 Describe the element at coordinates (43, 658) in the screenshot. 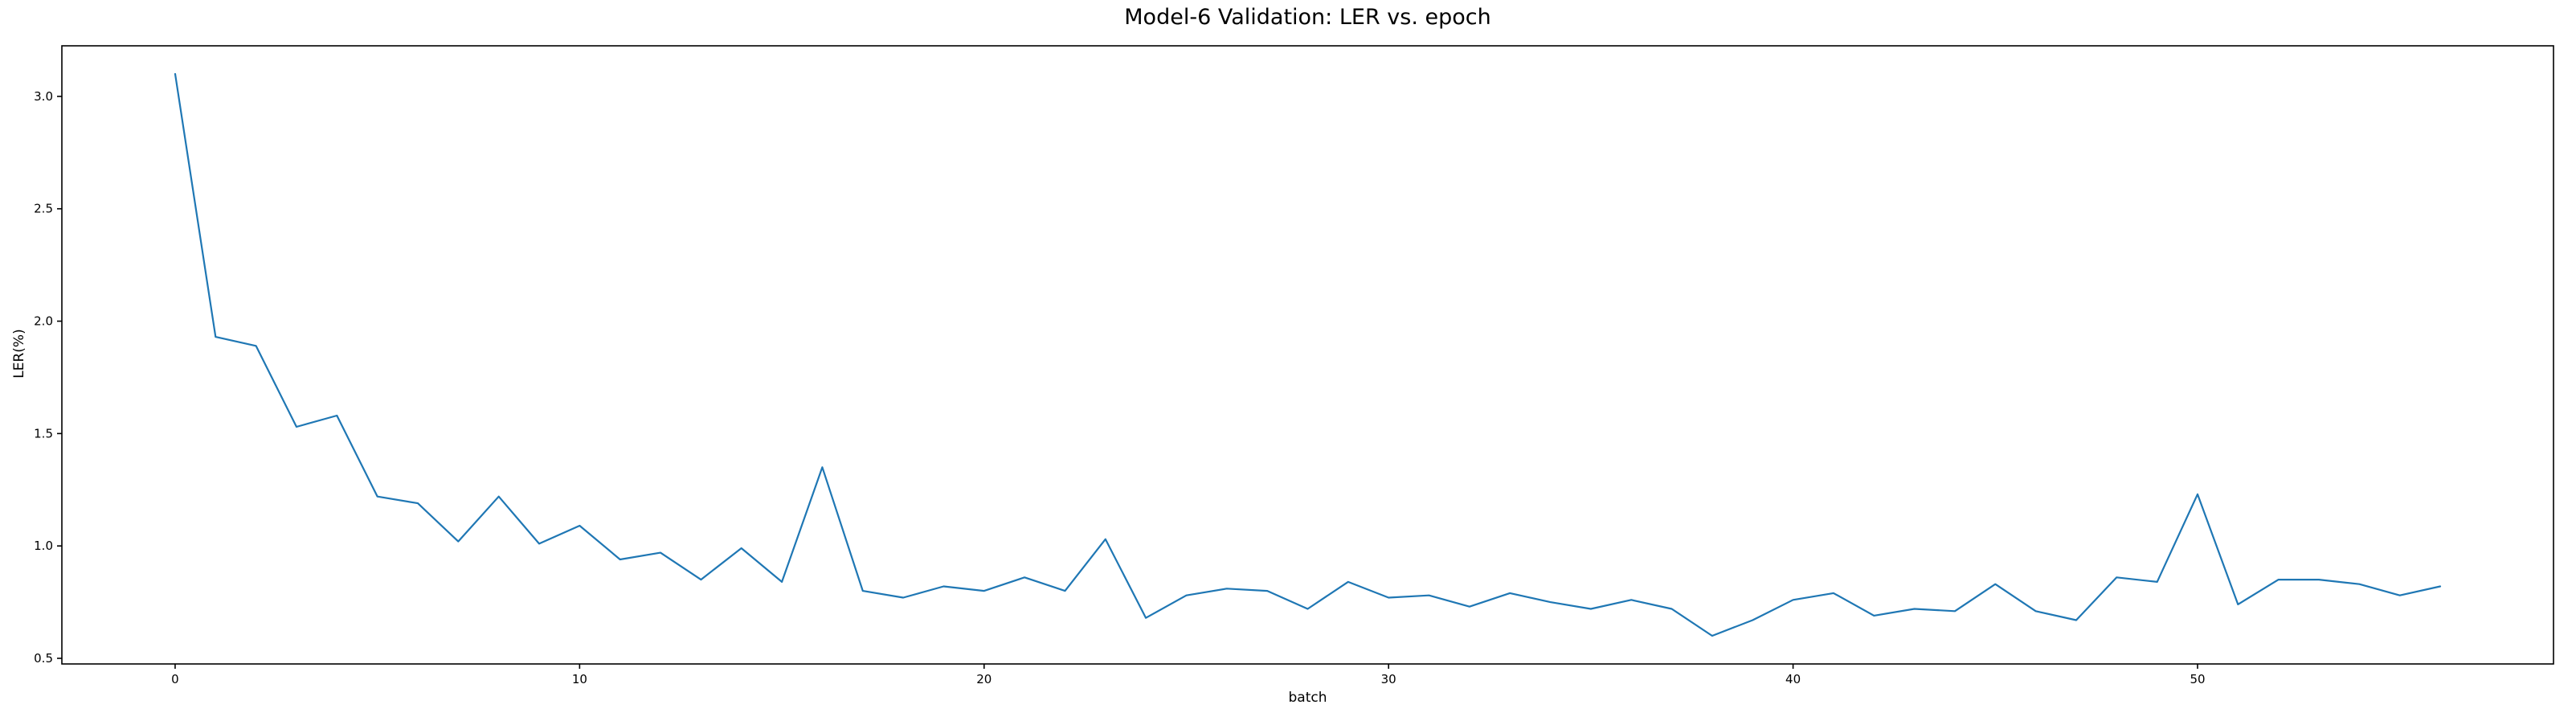

I see `y-tick-label: 0.5` at that location.